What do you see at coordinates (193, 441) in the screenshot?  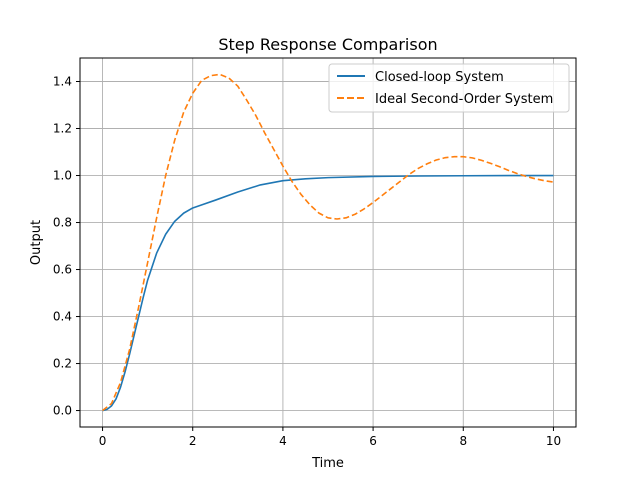 I see `x-tick-label: 2` at bounding box center [193, 441].